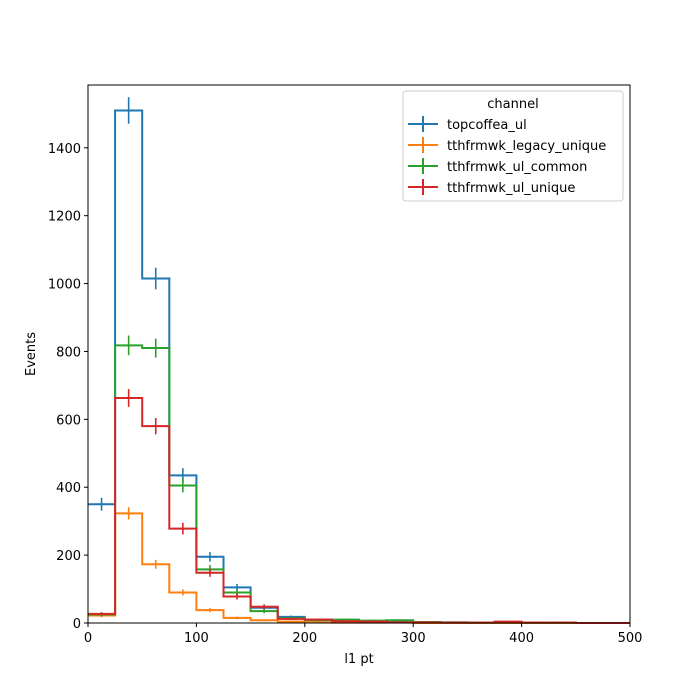 The width and height of the screenshot is (700, 700). Describe the element at coordinates (630, 638) in the screenshot. I see `x-tick-label: 500` at that location.